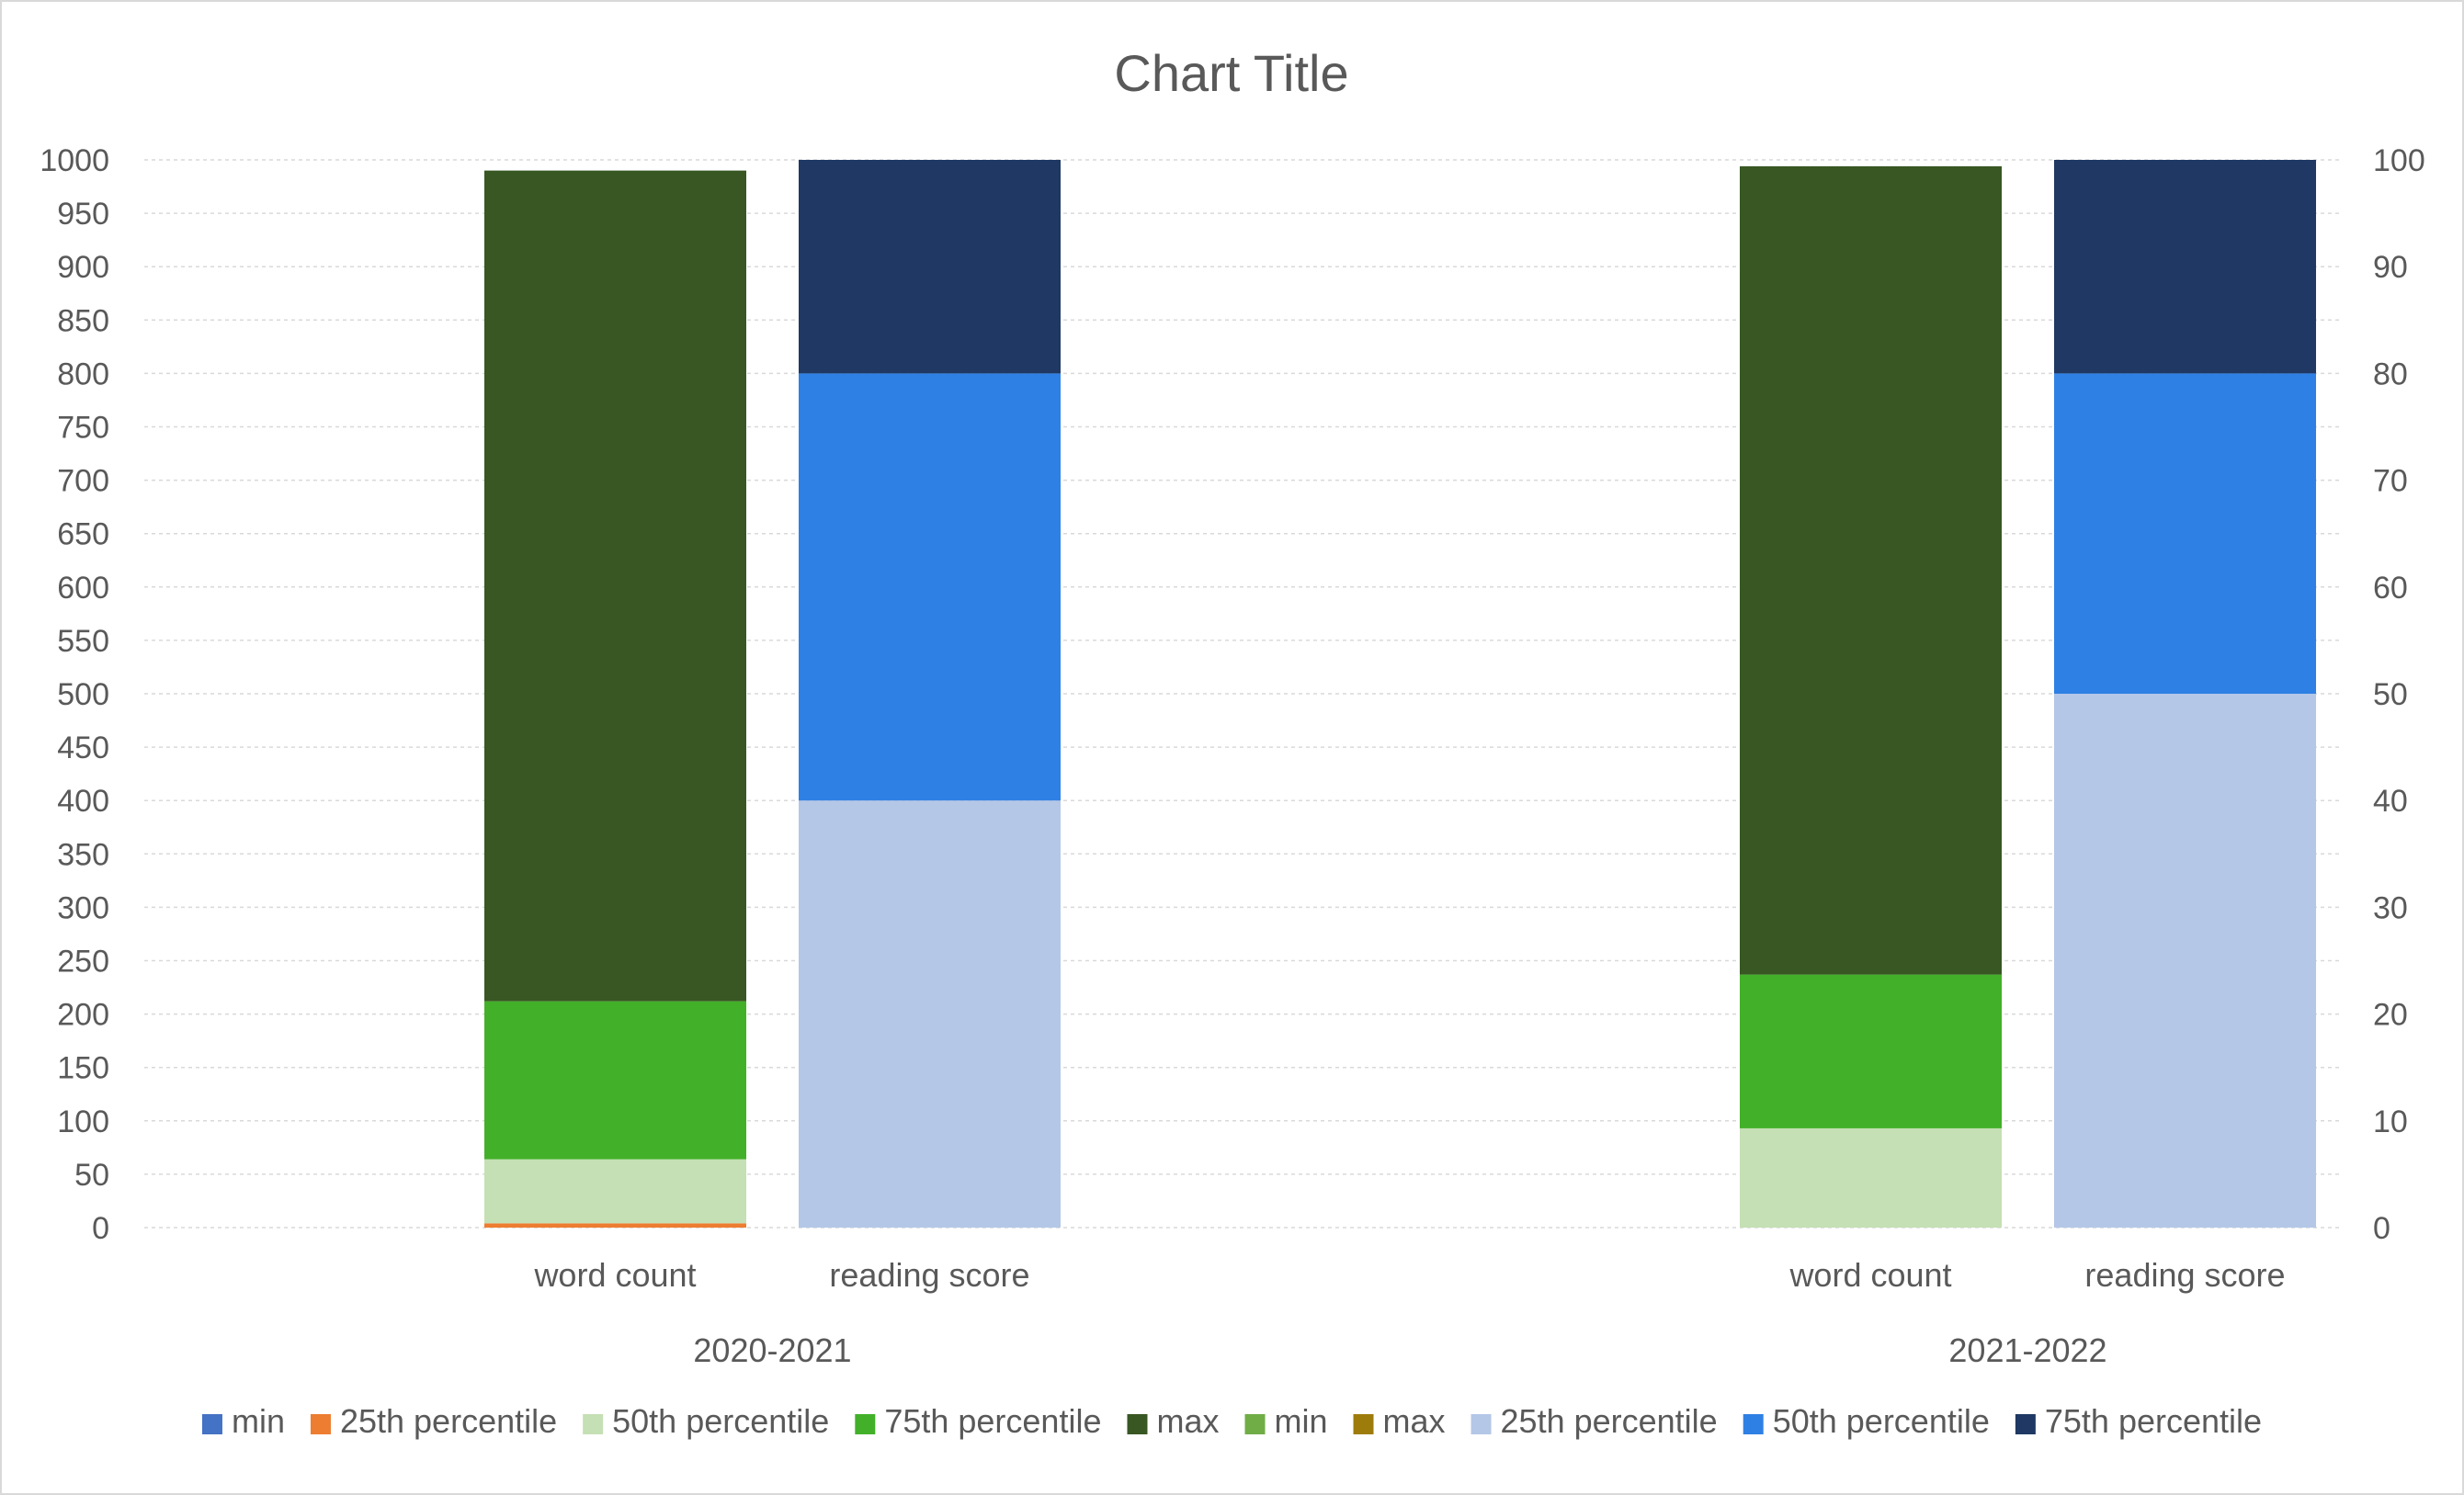 Image resolution: width=2464 pixels, height=1495 pixels. Describe the element at coordinates (92, 1175) in the screenshot. I see `y-left-tick-label: 50` at that location.